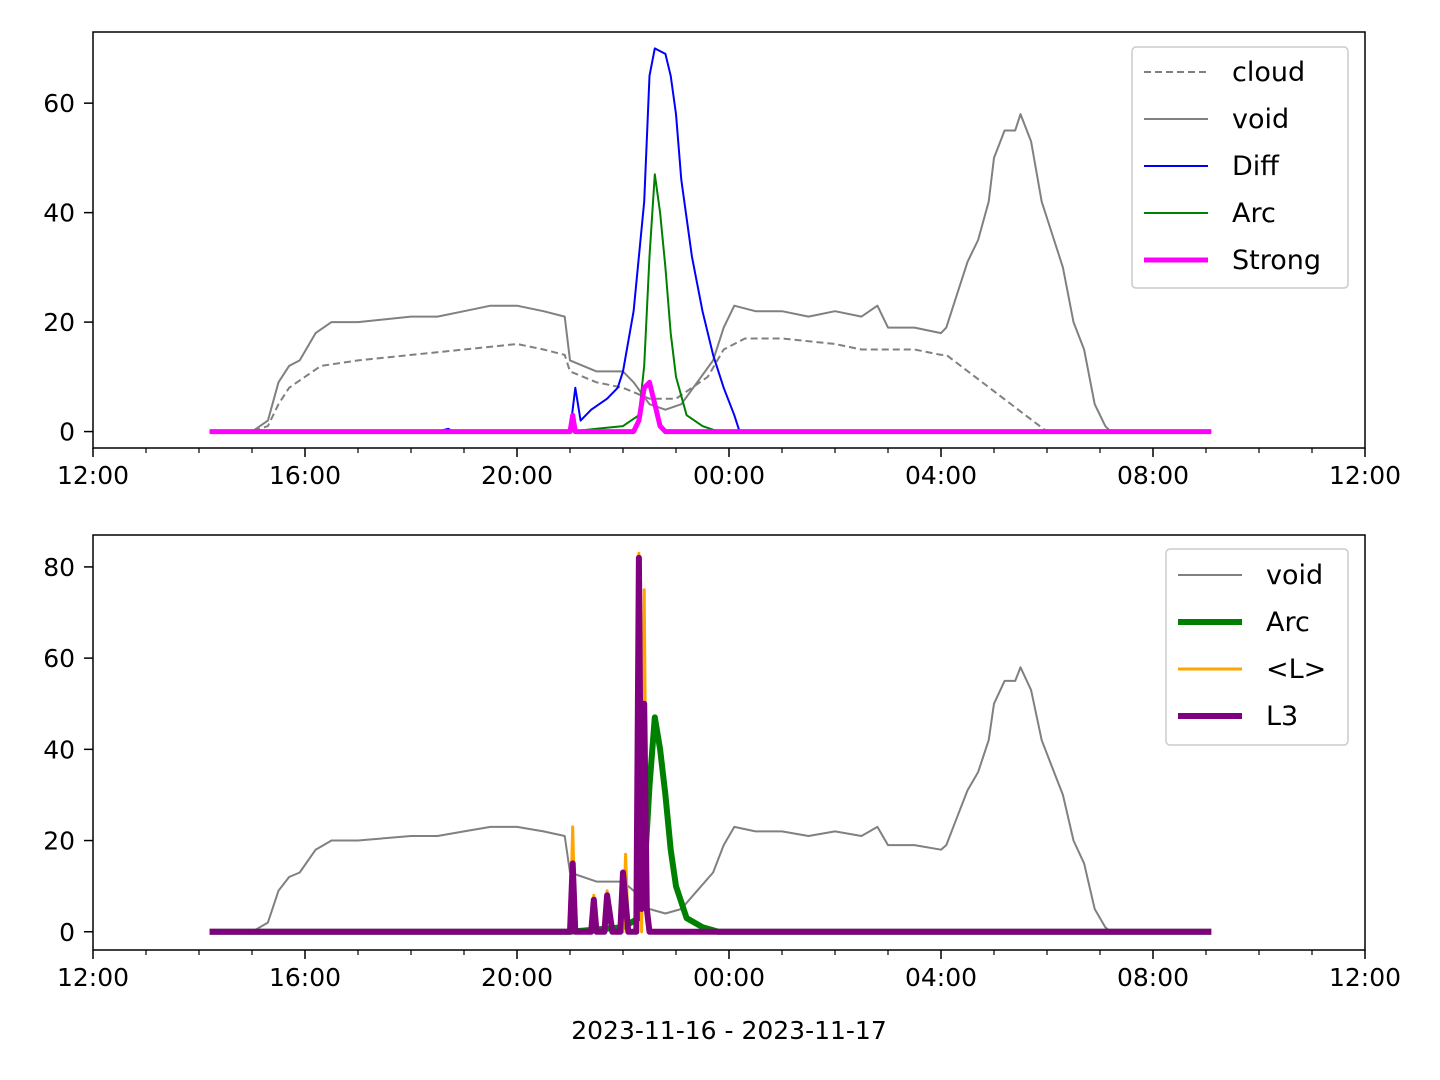 This screenshot has height=1080, width=1440. What do you see at coordinates (1268, 72) in the screenshot?
I see `legend-label: cloud` at bounding box center [1268, 72].